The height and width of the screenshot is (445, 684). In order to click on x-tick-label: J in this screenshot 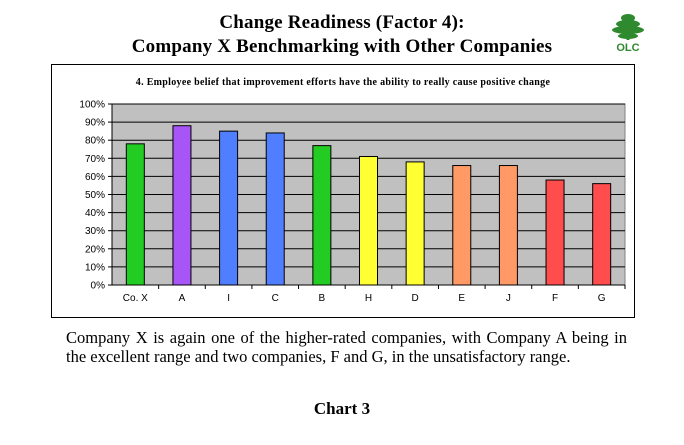, I will do `click(508, 298)`.